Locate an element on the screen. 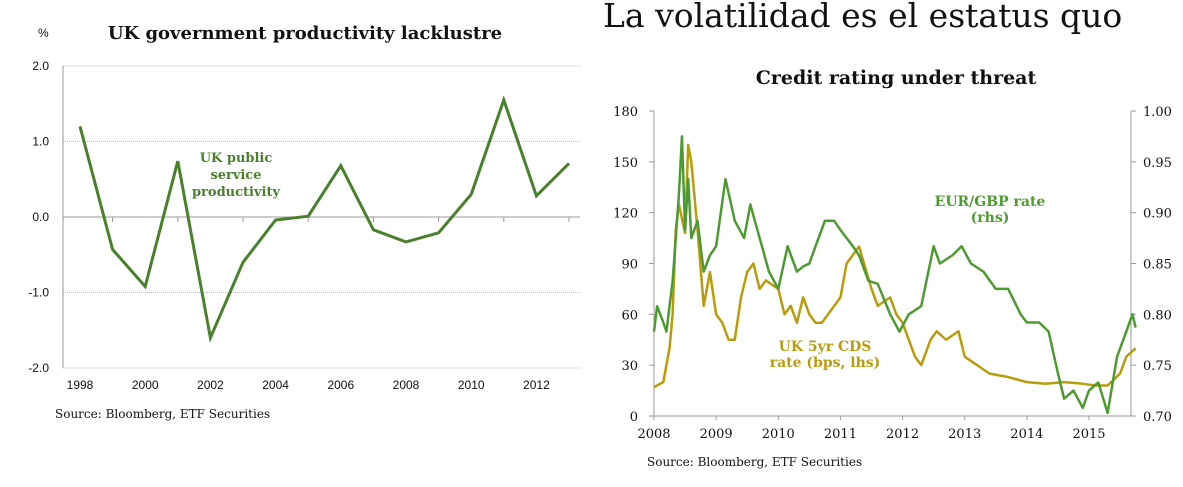 The width and height of the screenshot is (1183, 487). y2-tick-label: 1.00 is located at coordinates (1157, 112).